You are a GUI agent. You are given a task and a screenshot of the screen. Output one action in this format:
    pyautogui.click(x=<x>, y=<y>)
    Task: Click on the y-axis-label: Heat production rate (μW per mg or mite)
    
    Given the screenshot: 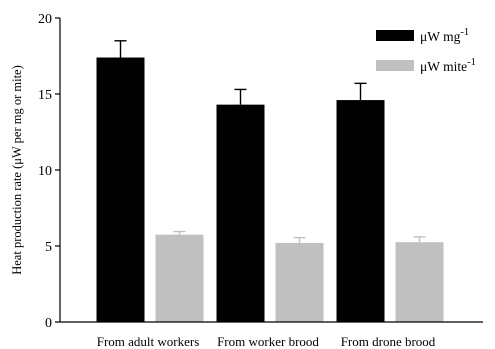 What is the action you would take?
    pyautogui.click(x=17, y=170)
    